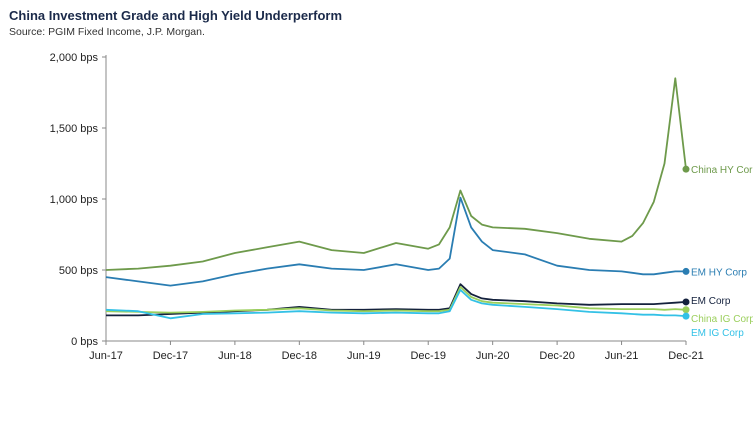 Image resolution: width=753 pixels, height=424 pixels. What do you see at coordinates (493, 356) in the screenshot?
I see `x-tick-label: Jun-20` at bounding box center [493, 356].